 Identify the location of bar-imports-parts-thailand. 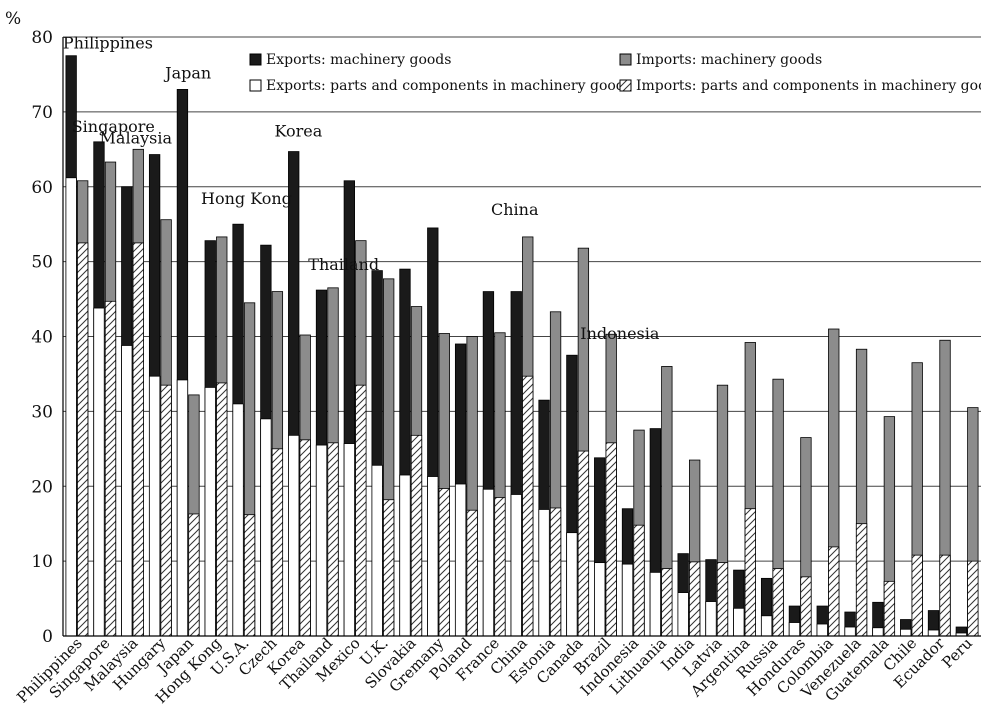
(333, 539).